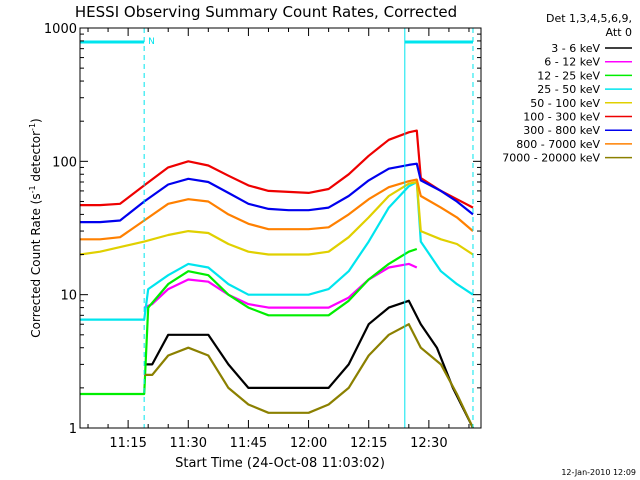  I want to click on date-stamp: 12-Jan-2010 12:09, so click(598, 472).